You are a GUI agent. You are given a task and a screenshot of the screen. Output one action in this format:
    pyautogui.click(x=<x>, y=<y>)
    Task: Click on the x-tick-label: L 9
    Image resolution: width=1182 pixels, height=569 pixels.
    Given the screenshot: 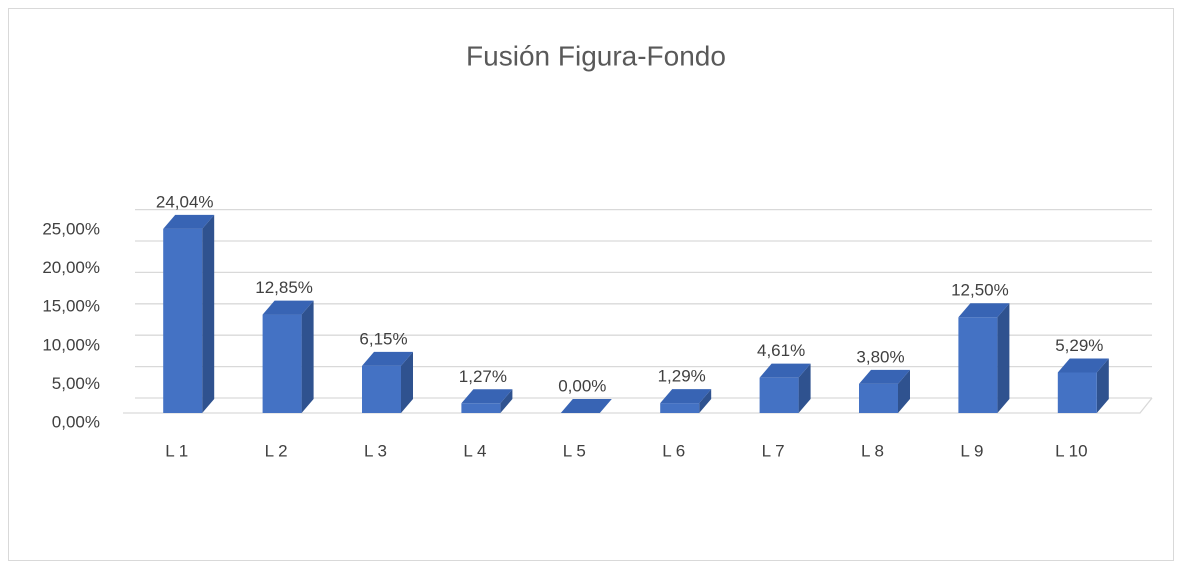 What is the action you would take?
    pyautogui.click(x=971, y=450)
    